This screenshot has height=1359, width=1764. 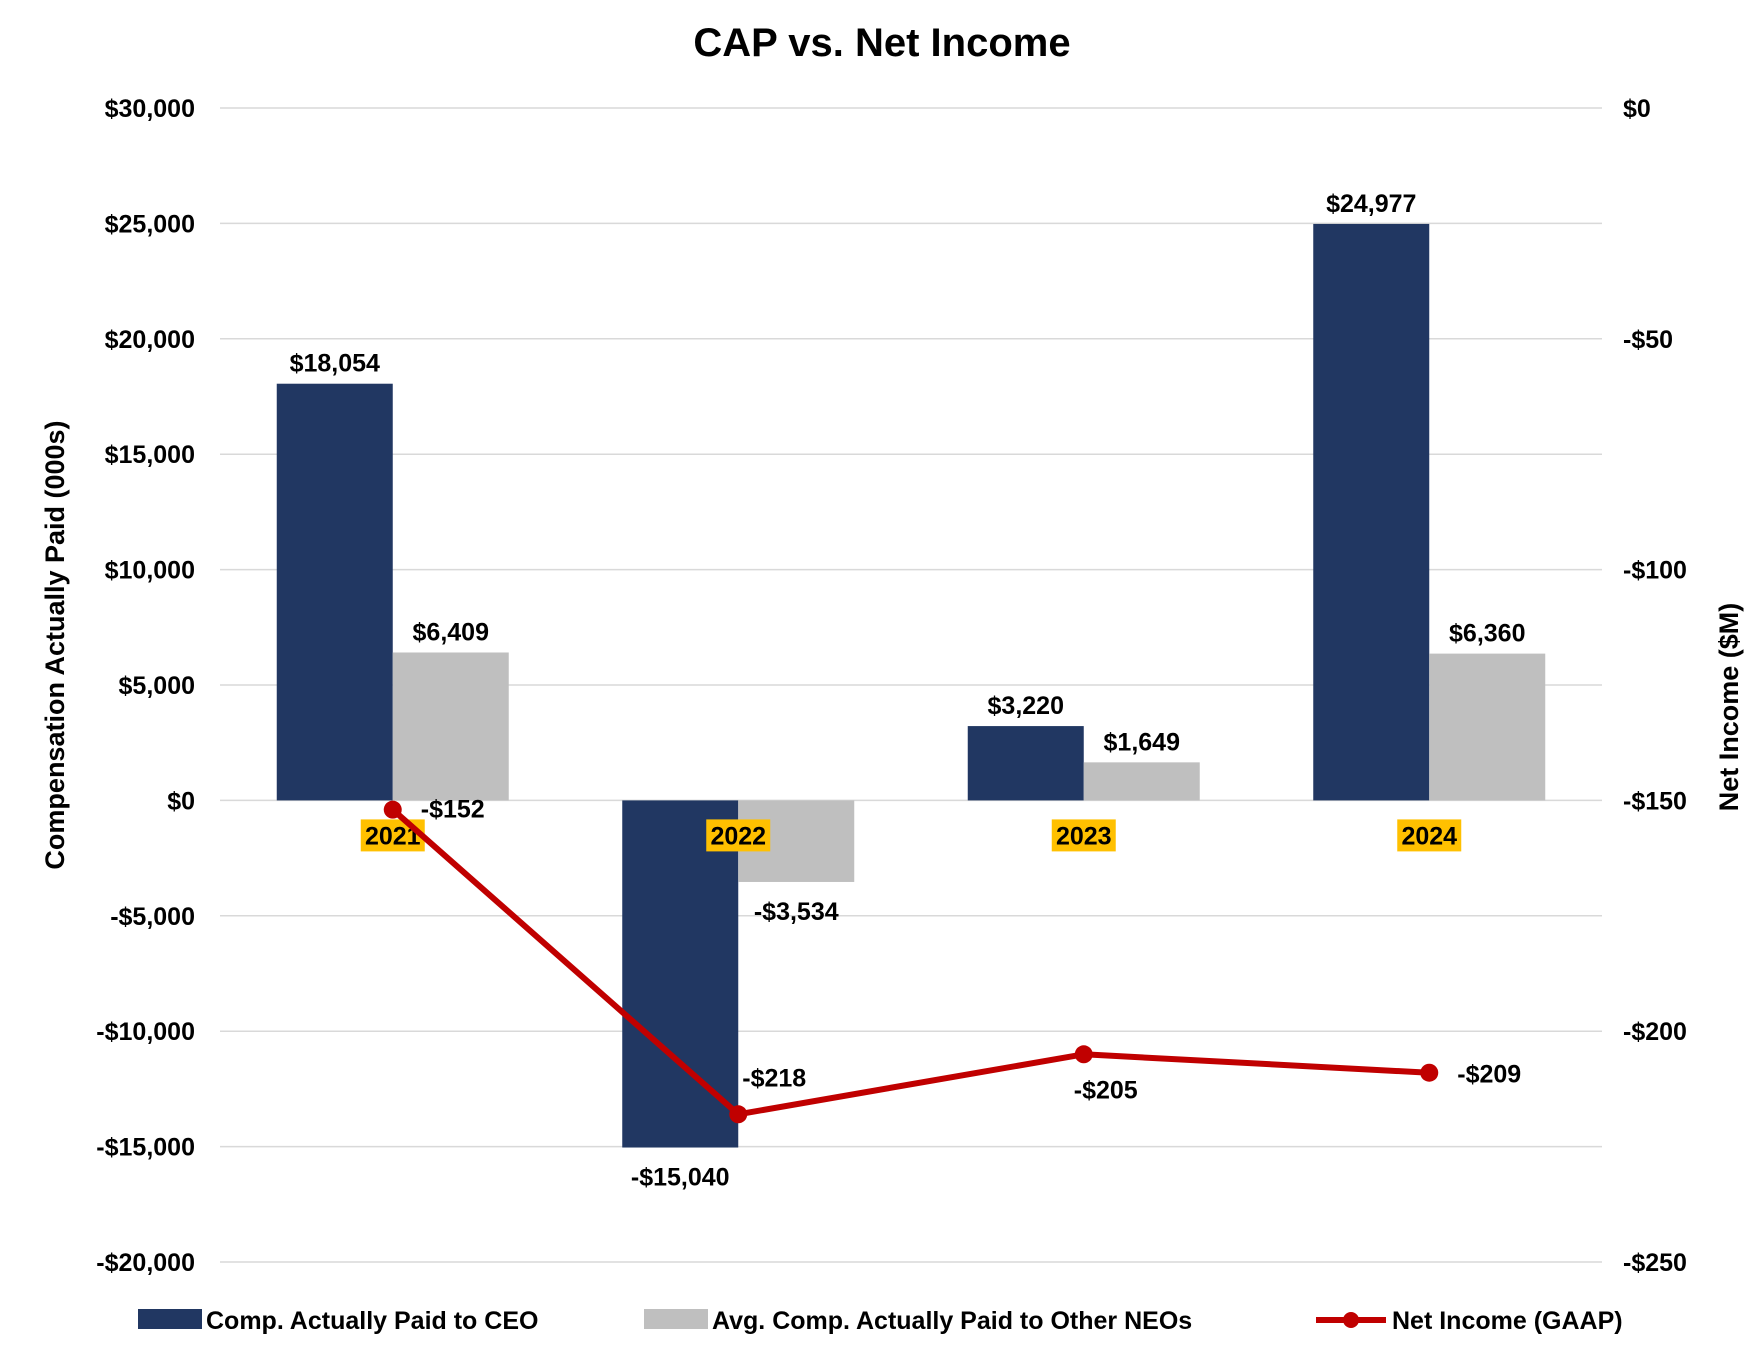 What do you see at coordinates (952, 1321) in the screenshot?
I see `legend-label: Avg. Comp. Actually Paid to Other NEOs` at bounding box center [952, 1321].